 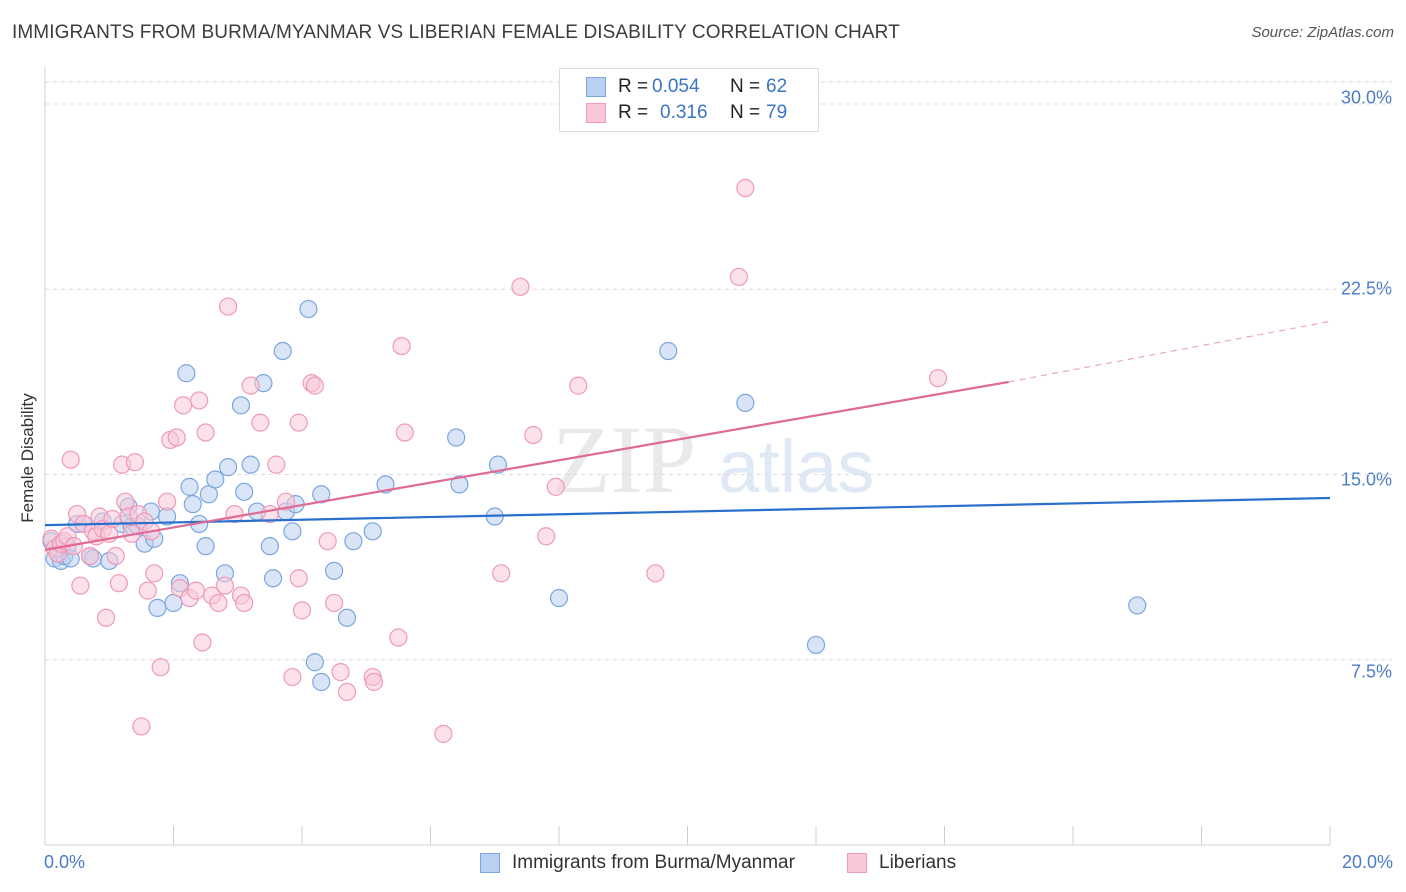 What do you see at coordinates (526, 465) in the screenshot?
I see `trend-line-liberians` at bounding box center [526, 465].